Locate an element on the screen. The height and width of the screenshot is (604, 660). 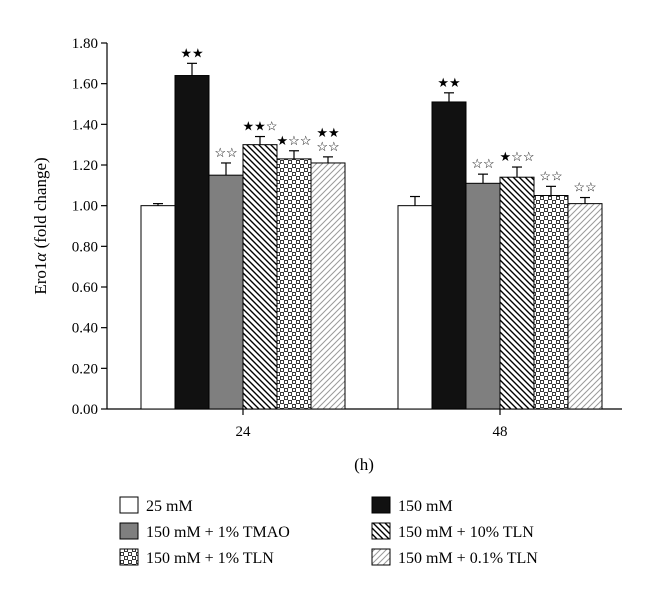
legend-label: 150 mM is located at coordinates (425, 506).